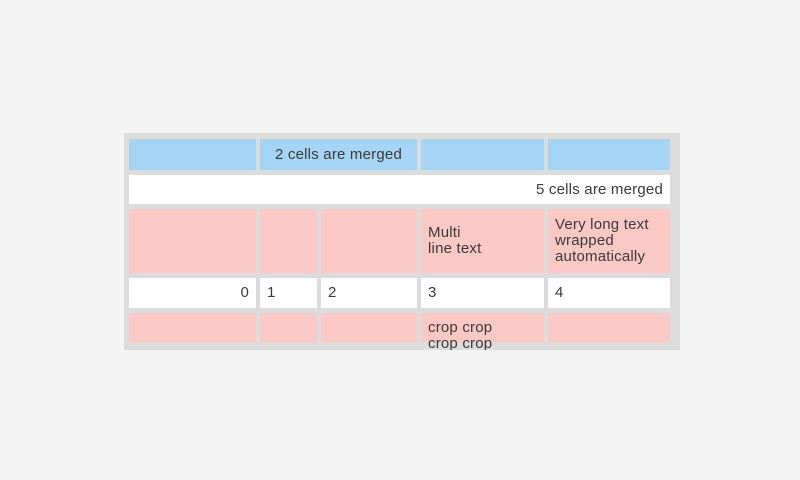 This screenshot has width=800, height=480. What do you see at coordinates (271, 292) in the screenshot?
I see `cell-text: 1` at bounding box center [271, 292].